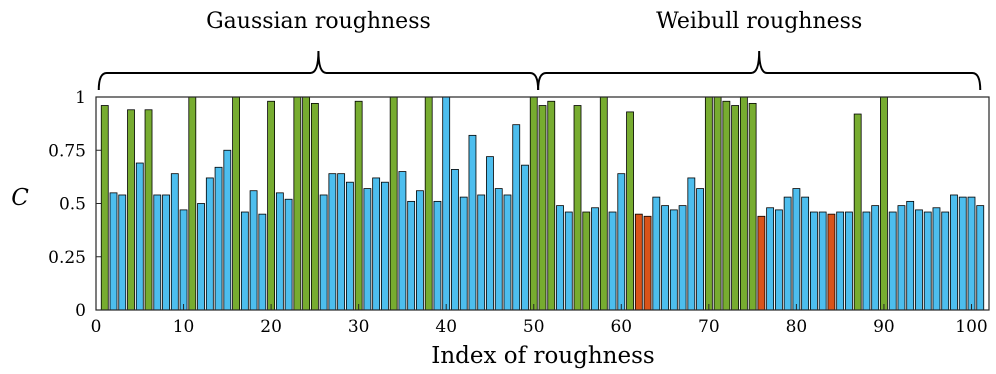 This screenshot has height=374, width=996. Describe the element at coordinates (542, 356) in the screenshot. I see `x-axis-label: Index of roughness` at that location.